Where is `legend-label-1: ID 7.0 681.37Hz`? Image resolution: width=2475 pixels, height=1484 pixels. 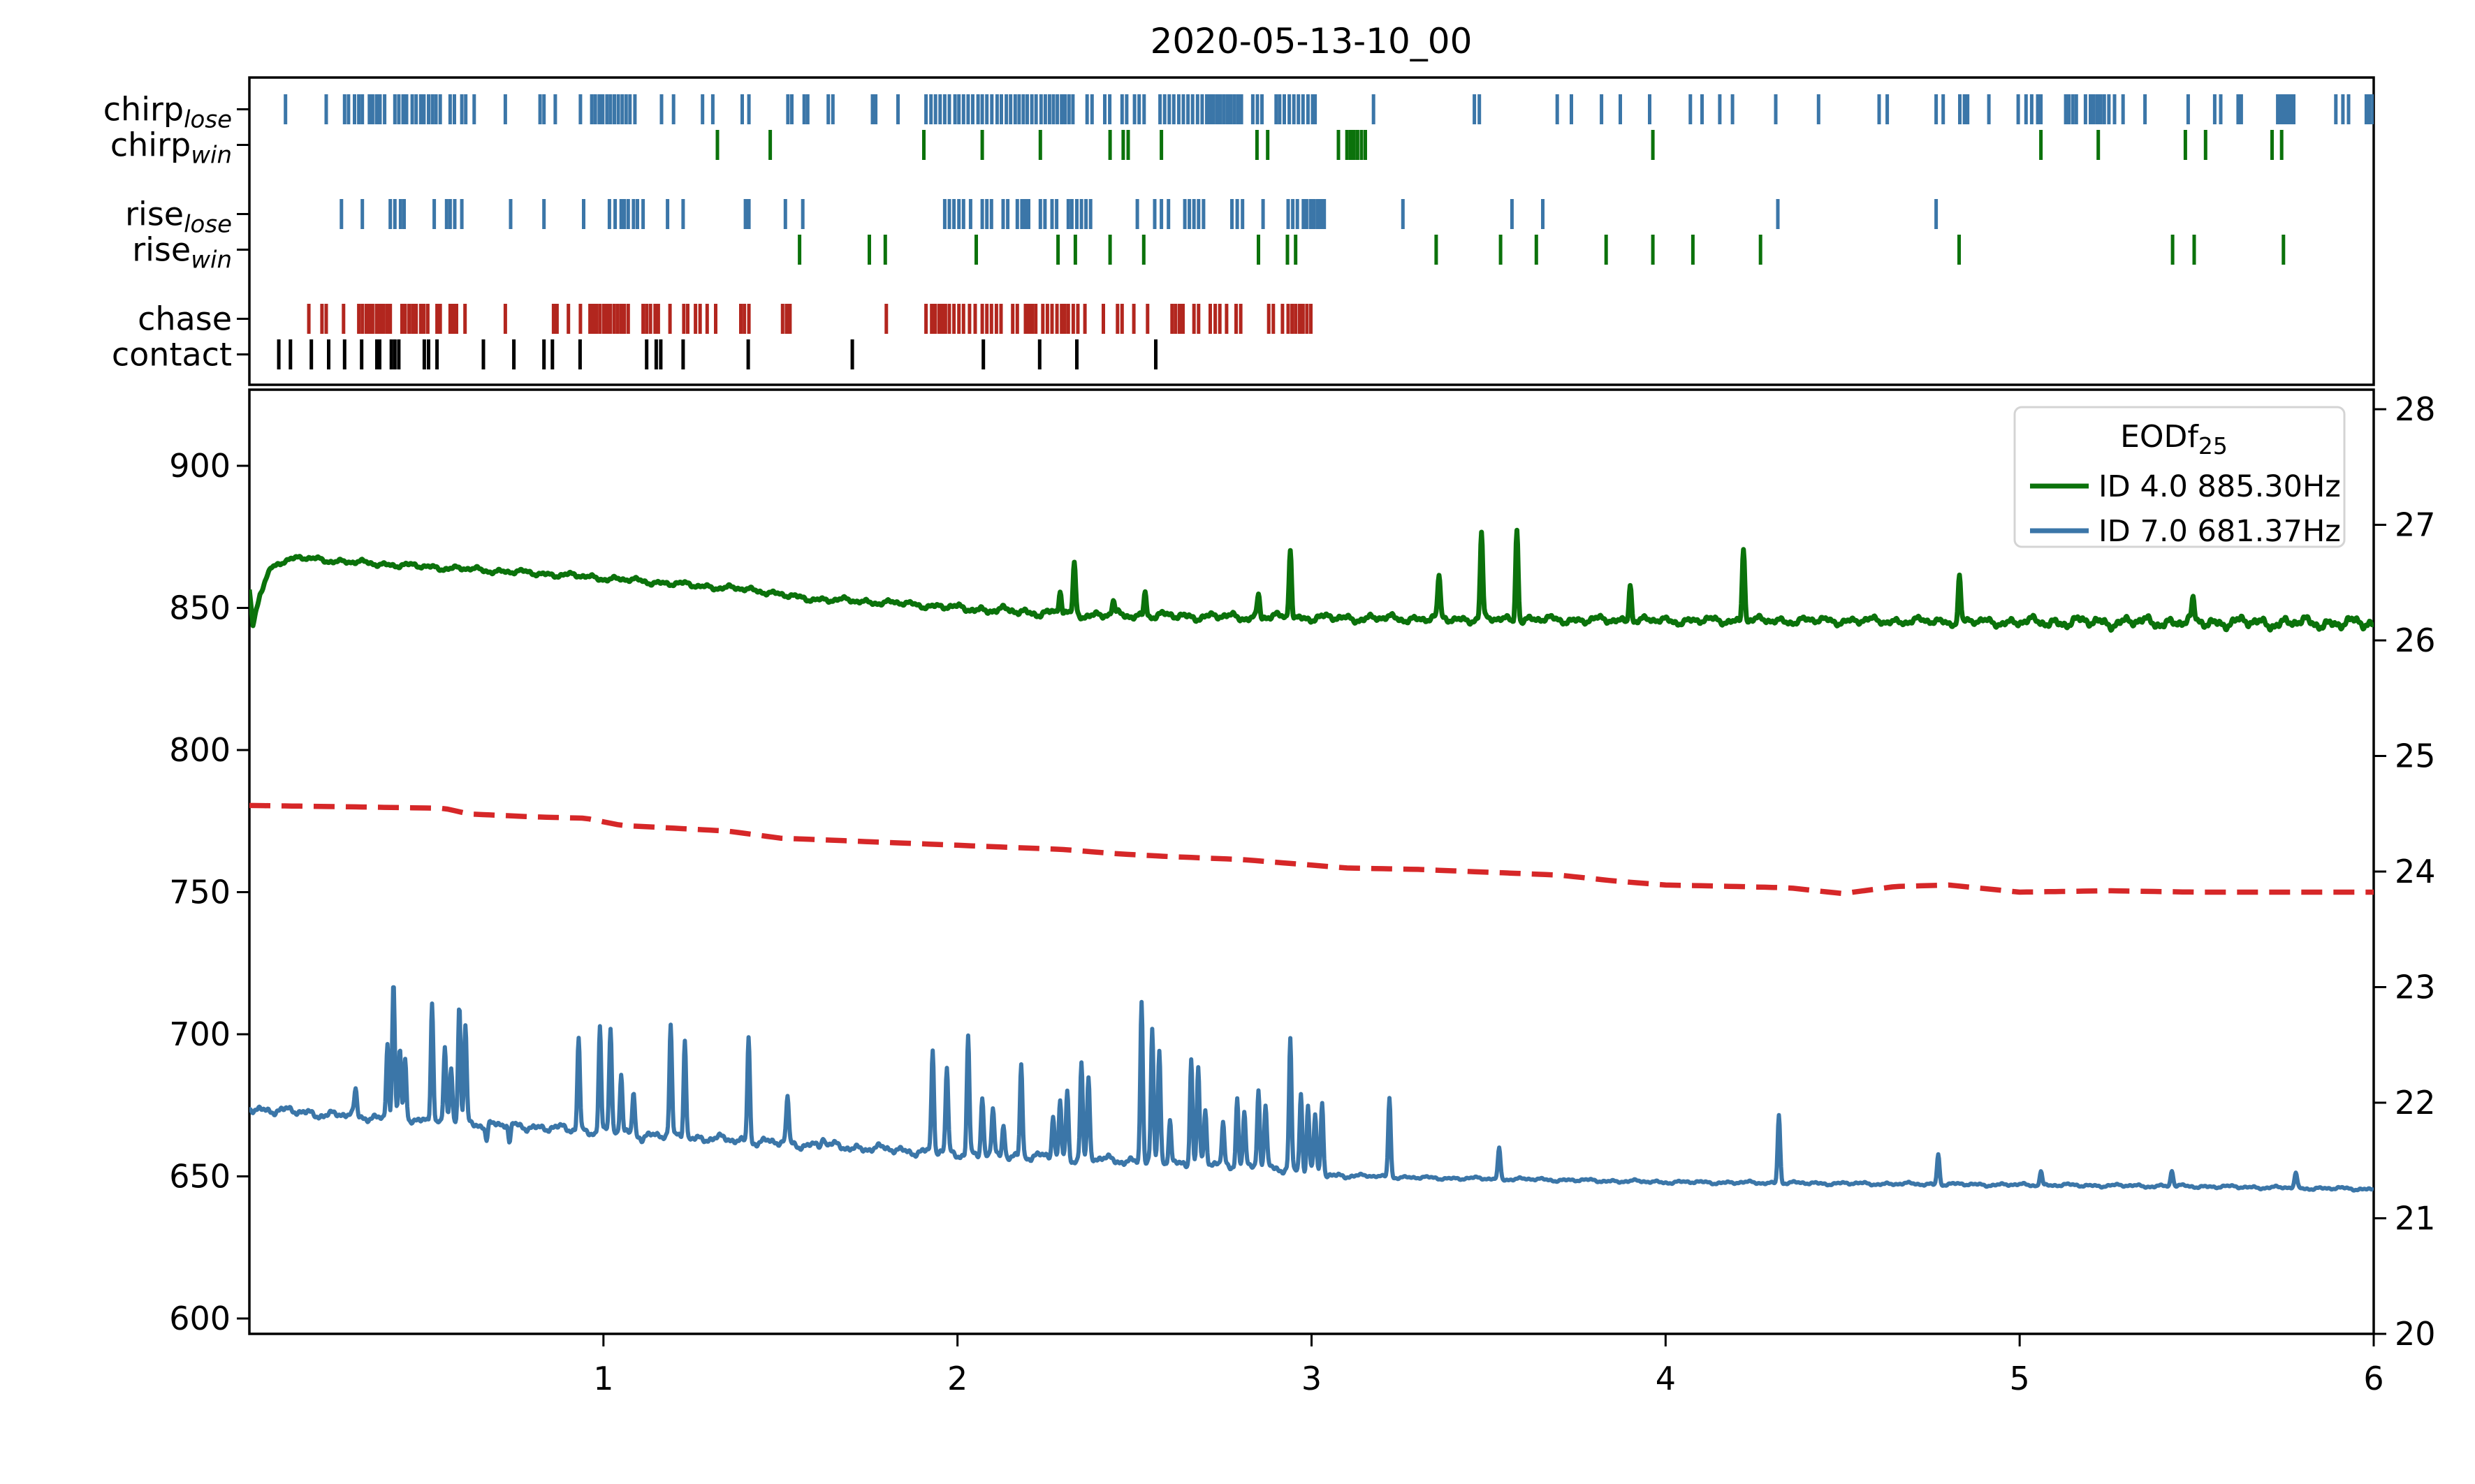
legend-label-1: ID 7.0 681.37Hz is located at coordinates (2219, 531).